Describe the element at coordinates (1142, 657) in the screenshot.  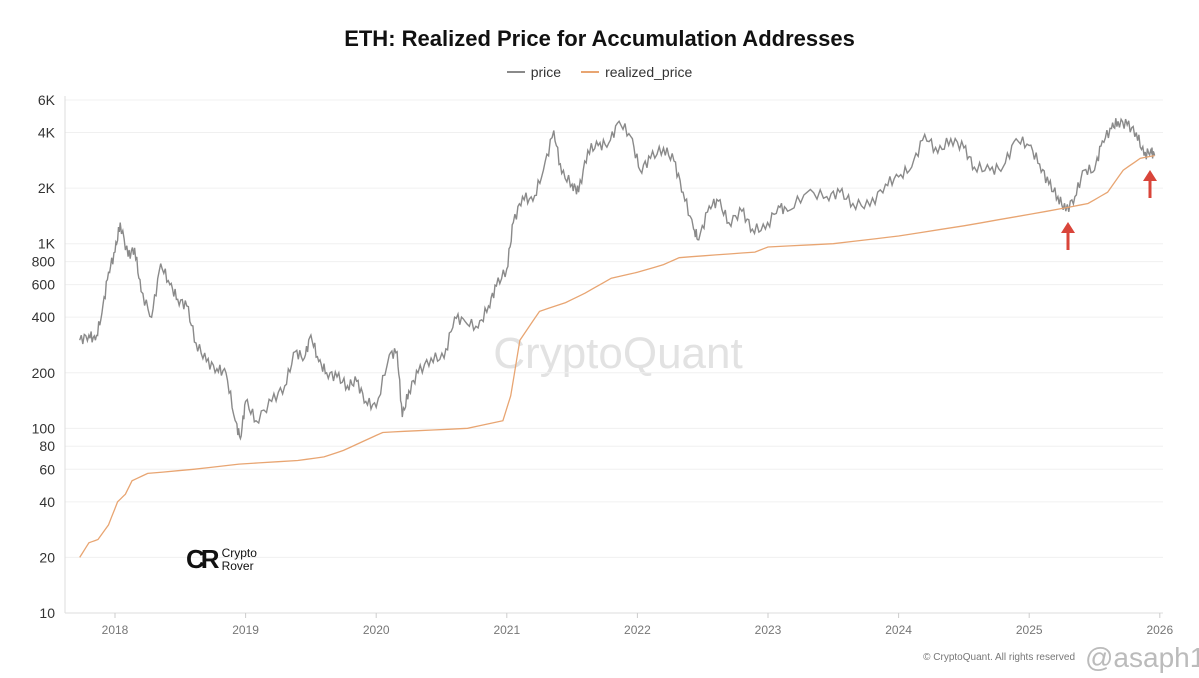
I see `author-handle: @asaph1` at that location.